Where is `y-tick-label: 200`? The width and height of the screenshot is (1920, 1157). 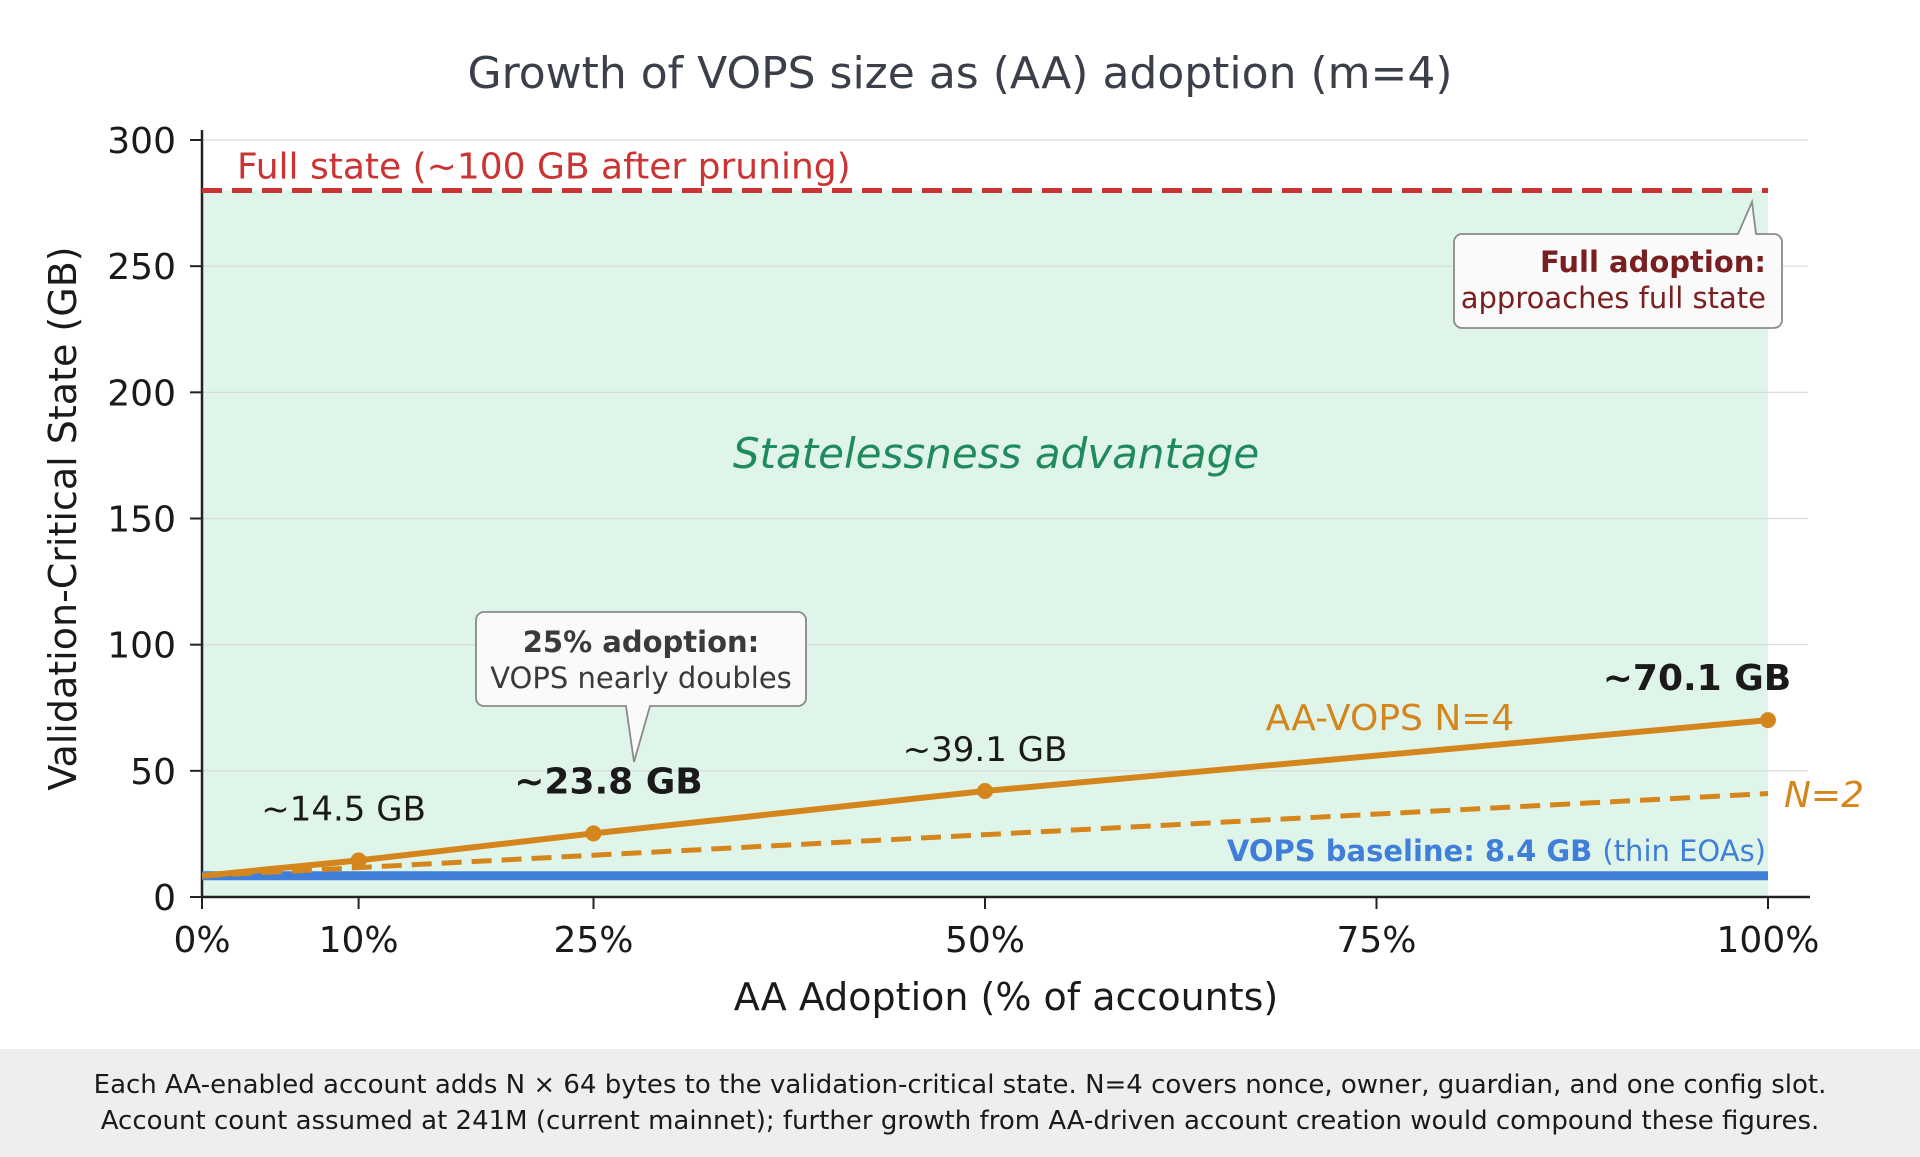 y-tick-label: 200 is located at coordinates (141, 393).